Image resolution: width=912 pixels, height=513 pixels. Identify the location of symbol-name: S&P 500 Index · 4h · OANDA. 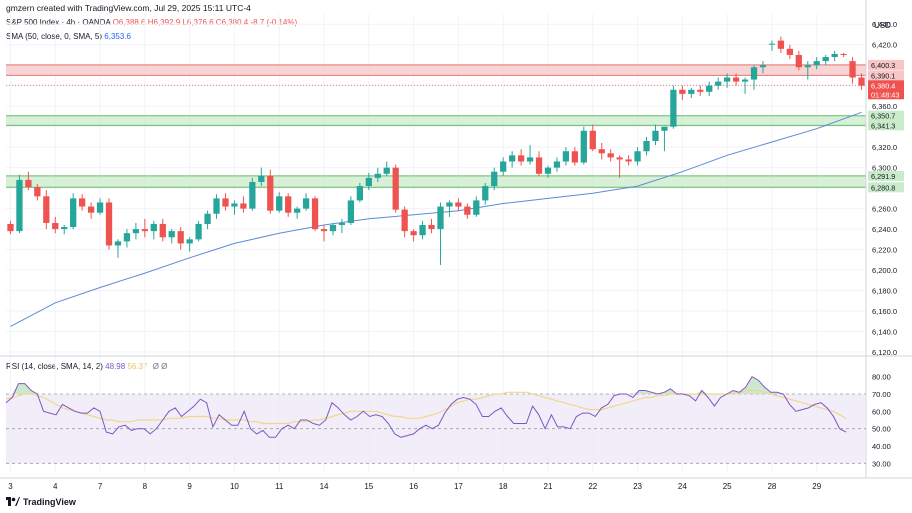
(58, 22).